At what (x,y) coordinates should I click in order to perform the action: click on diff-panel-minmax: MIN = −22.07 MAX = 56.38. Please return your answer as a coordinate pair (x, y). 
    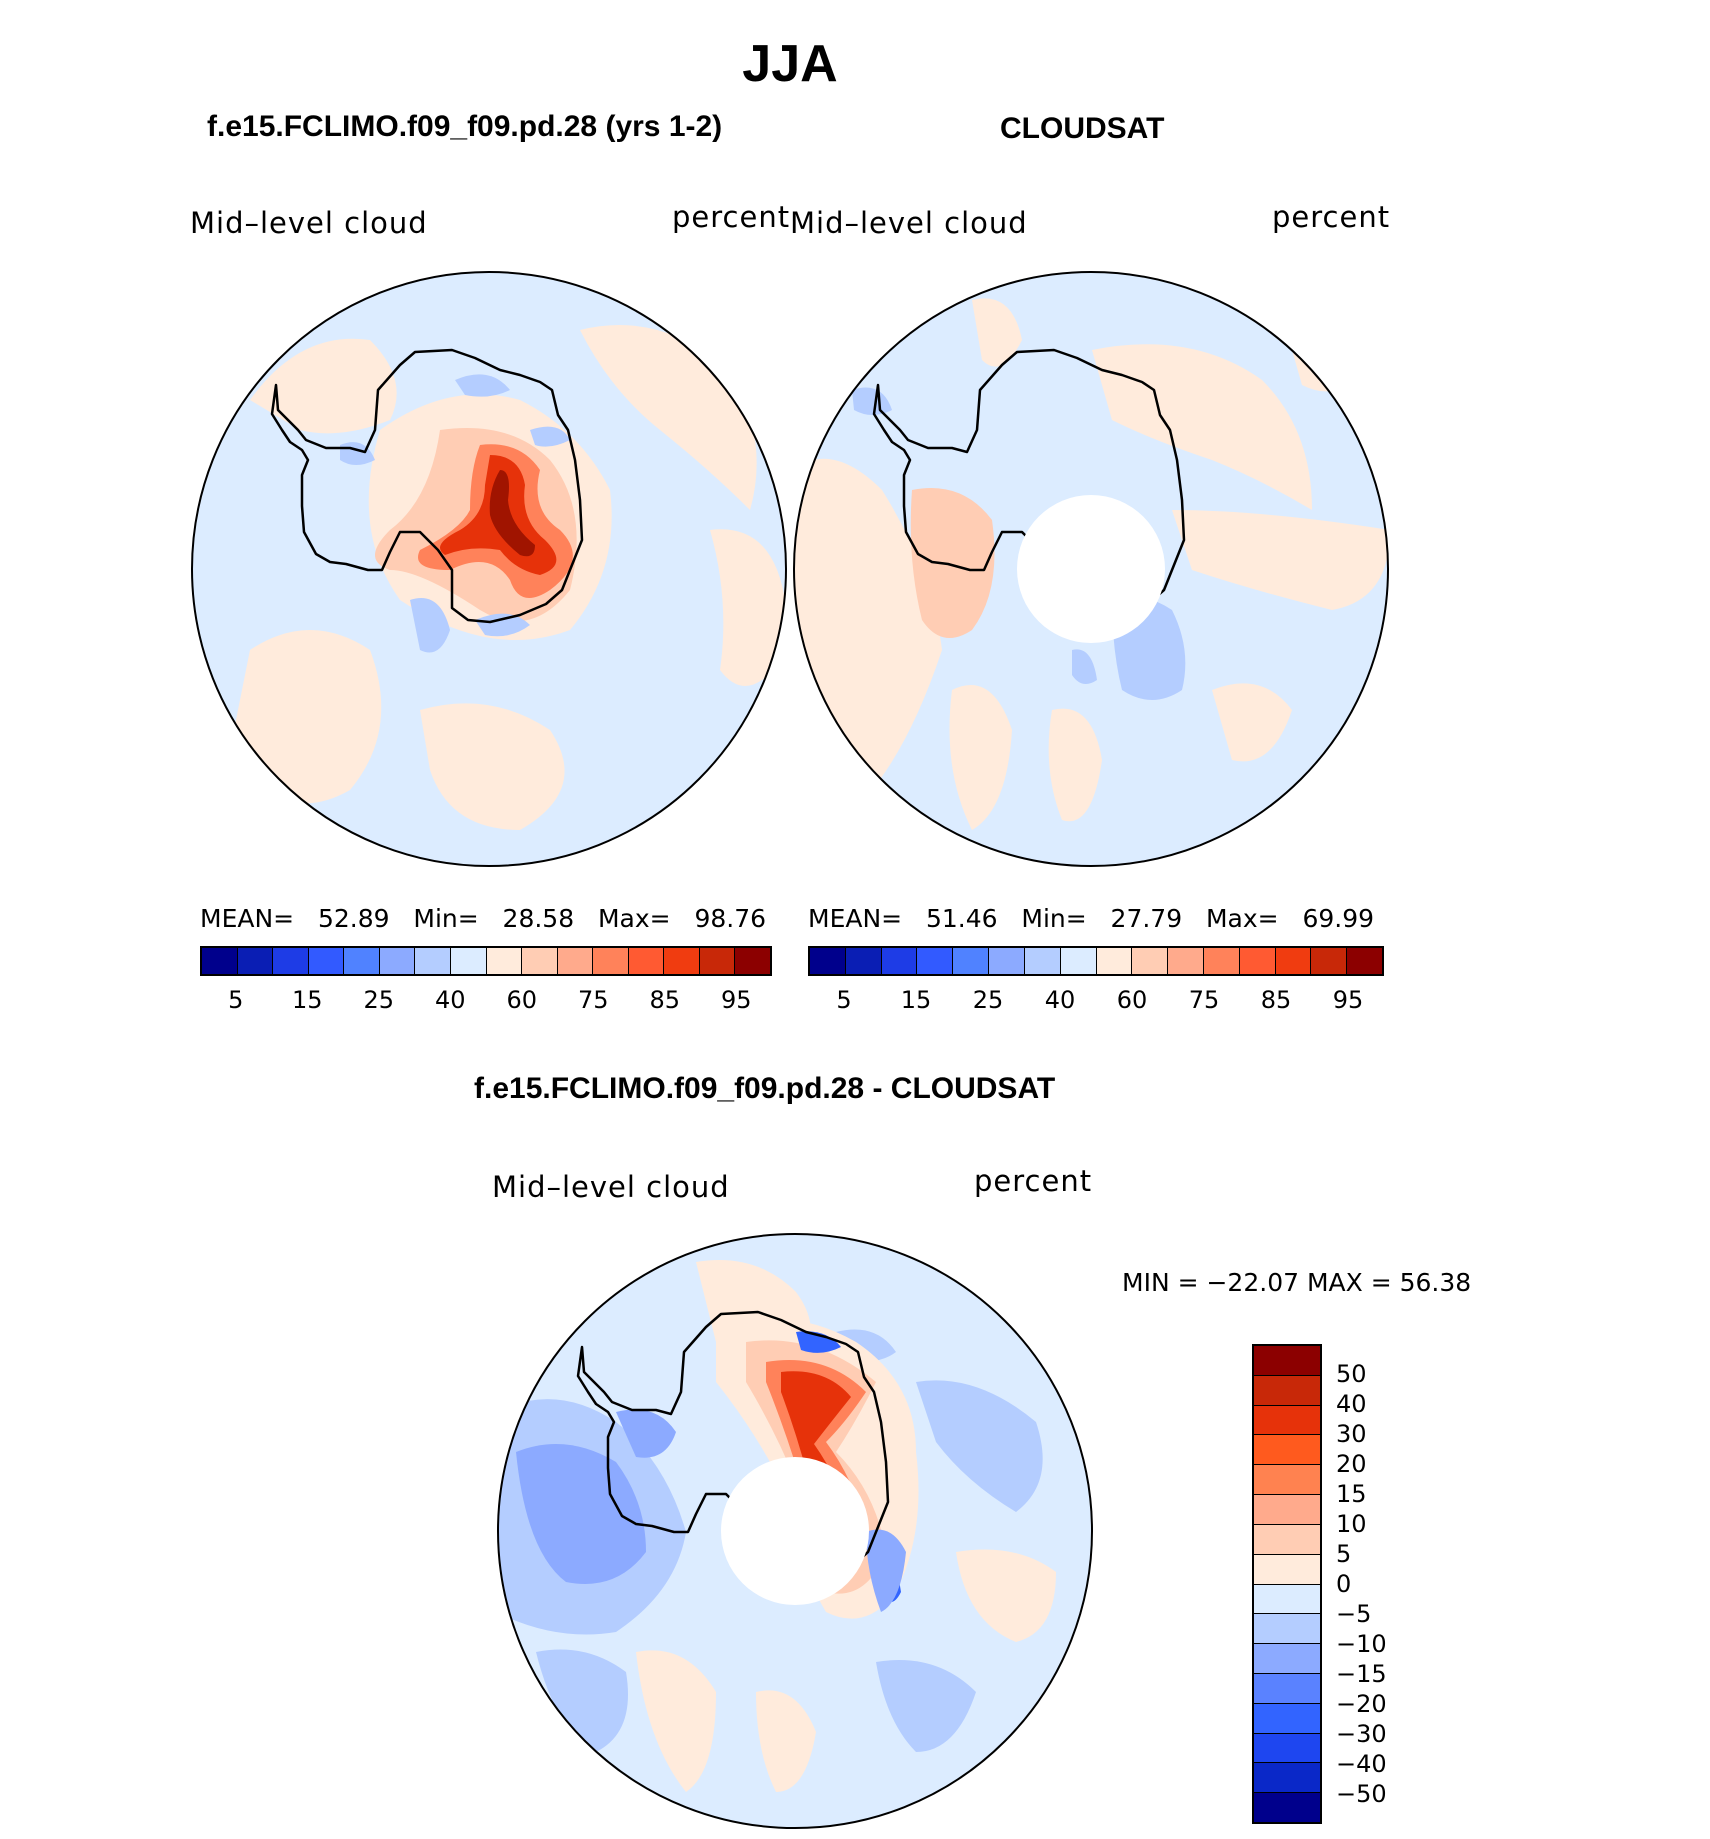
    Looking at the image, I should click on (1297, 1282).